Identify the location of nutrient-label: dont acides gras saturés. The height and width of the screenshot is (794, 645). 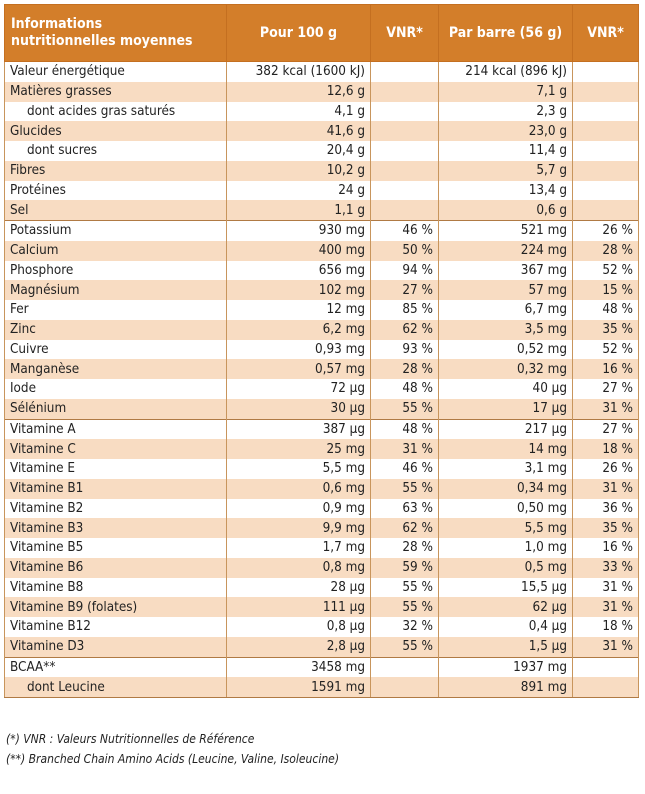
(115, 111).